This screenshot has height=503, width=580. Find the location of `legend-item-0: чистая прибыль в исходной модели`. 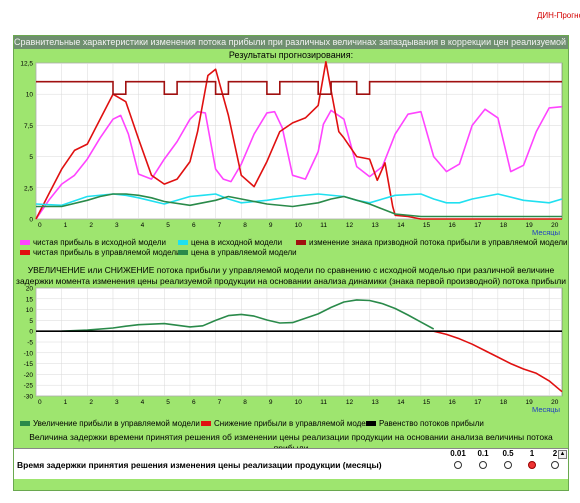

legend-item-0: чистая прибыль в исходной модели is located at coordinates (93, 242).